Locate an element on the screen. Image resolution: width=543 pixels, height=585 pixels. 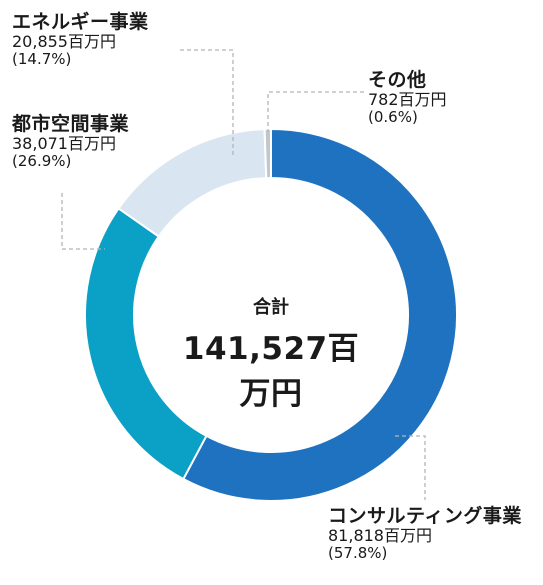
label-consulting: コンサルティング事業 81,818百万円 (57.8%) is located at coordinates (425, 534).